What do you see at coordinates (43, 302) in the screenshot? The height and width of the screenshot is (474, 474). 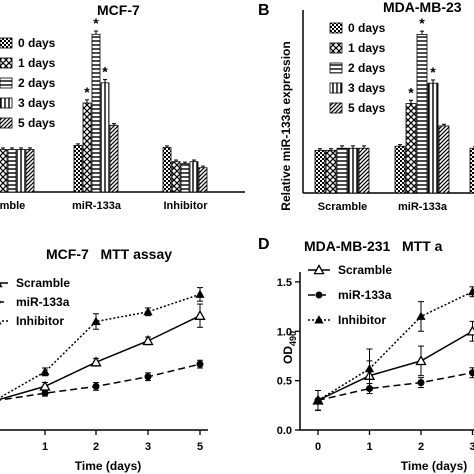 I see `legend-label: miR-133a` at bounding box center [43, 302].